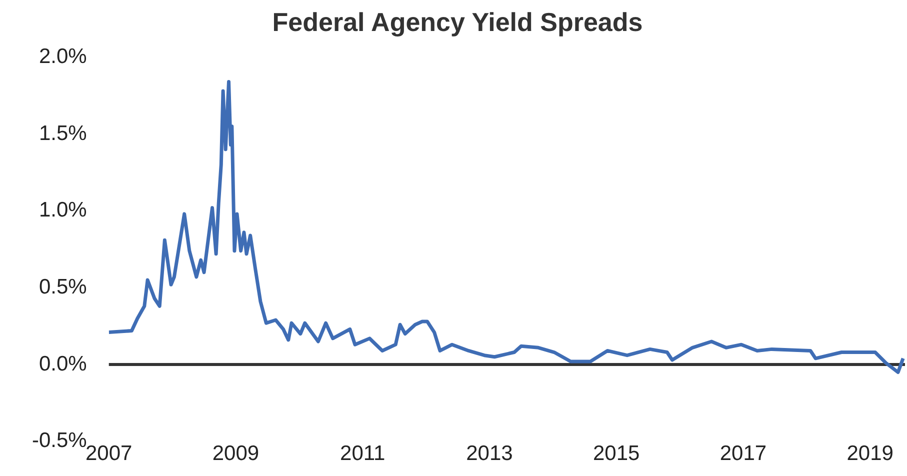 Image resolution: width=907 pixels, height=476 pixels. I want to click on y-tick-label: 1.5%, so click(62, 133).